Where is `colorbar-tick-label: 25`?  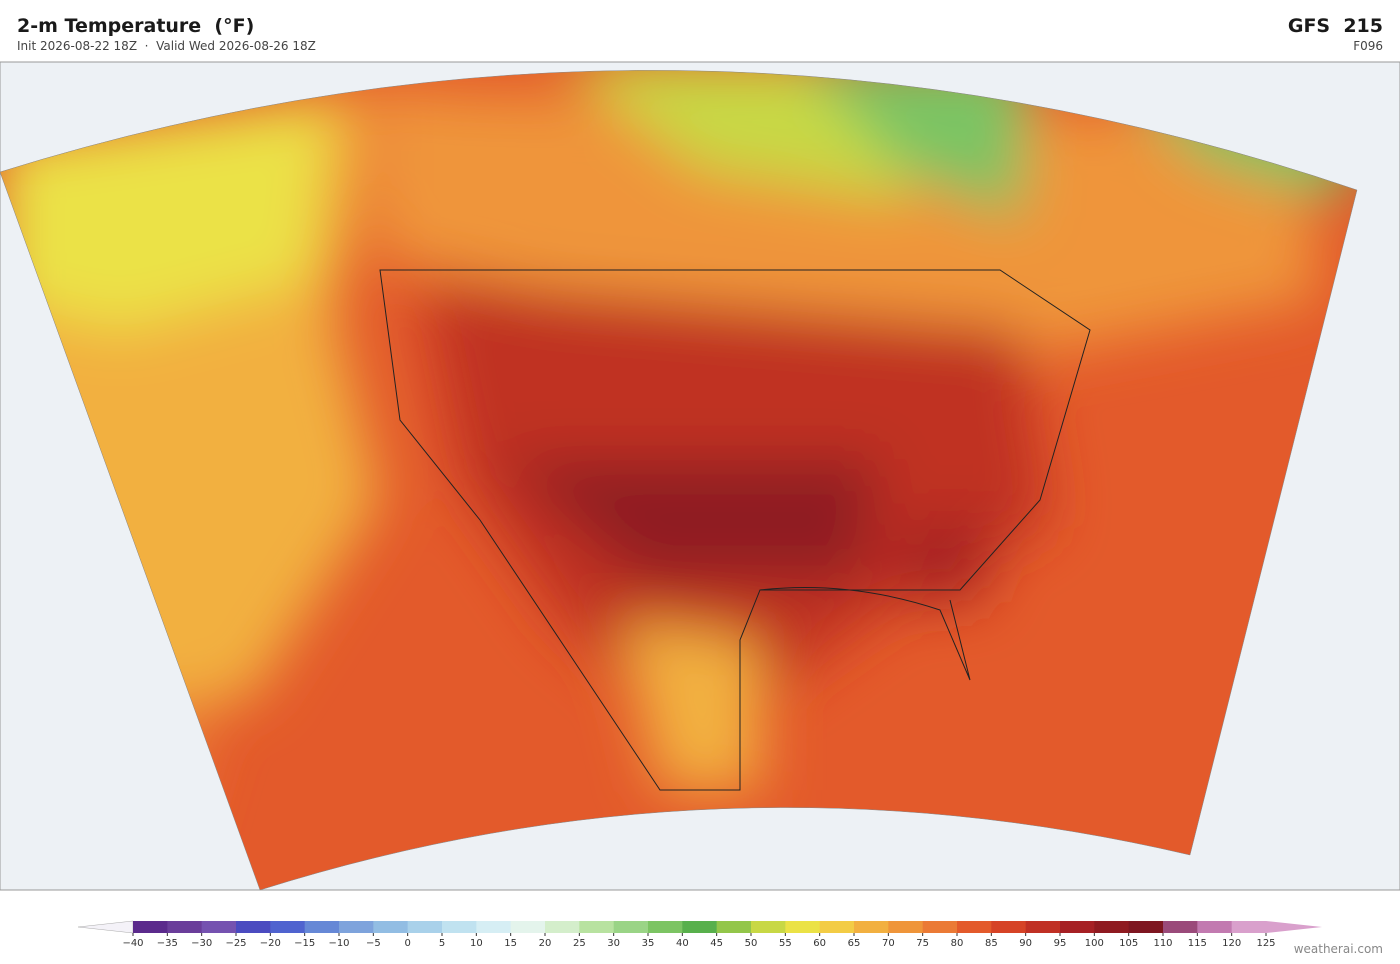 colorbar-tick-label: 25 is located at coordinates (579, 943).